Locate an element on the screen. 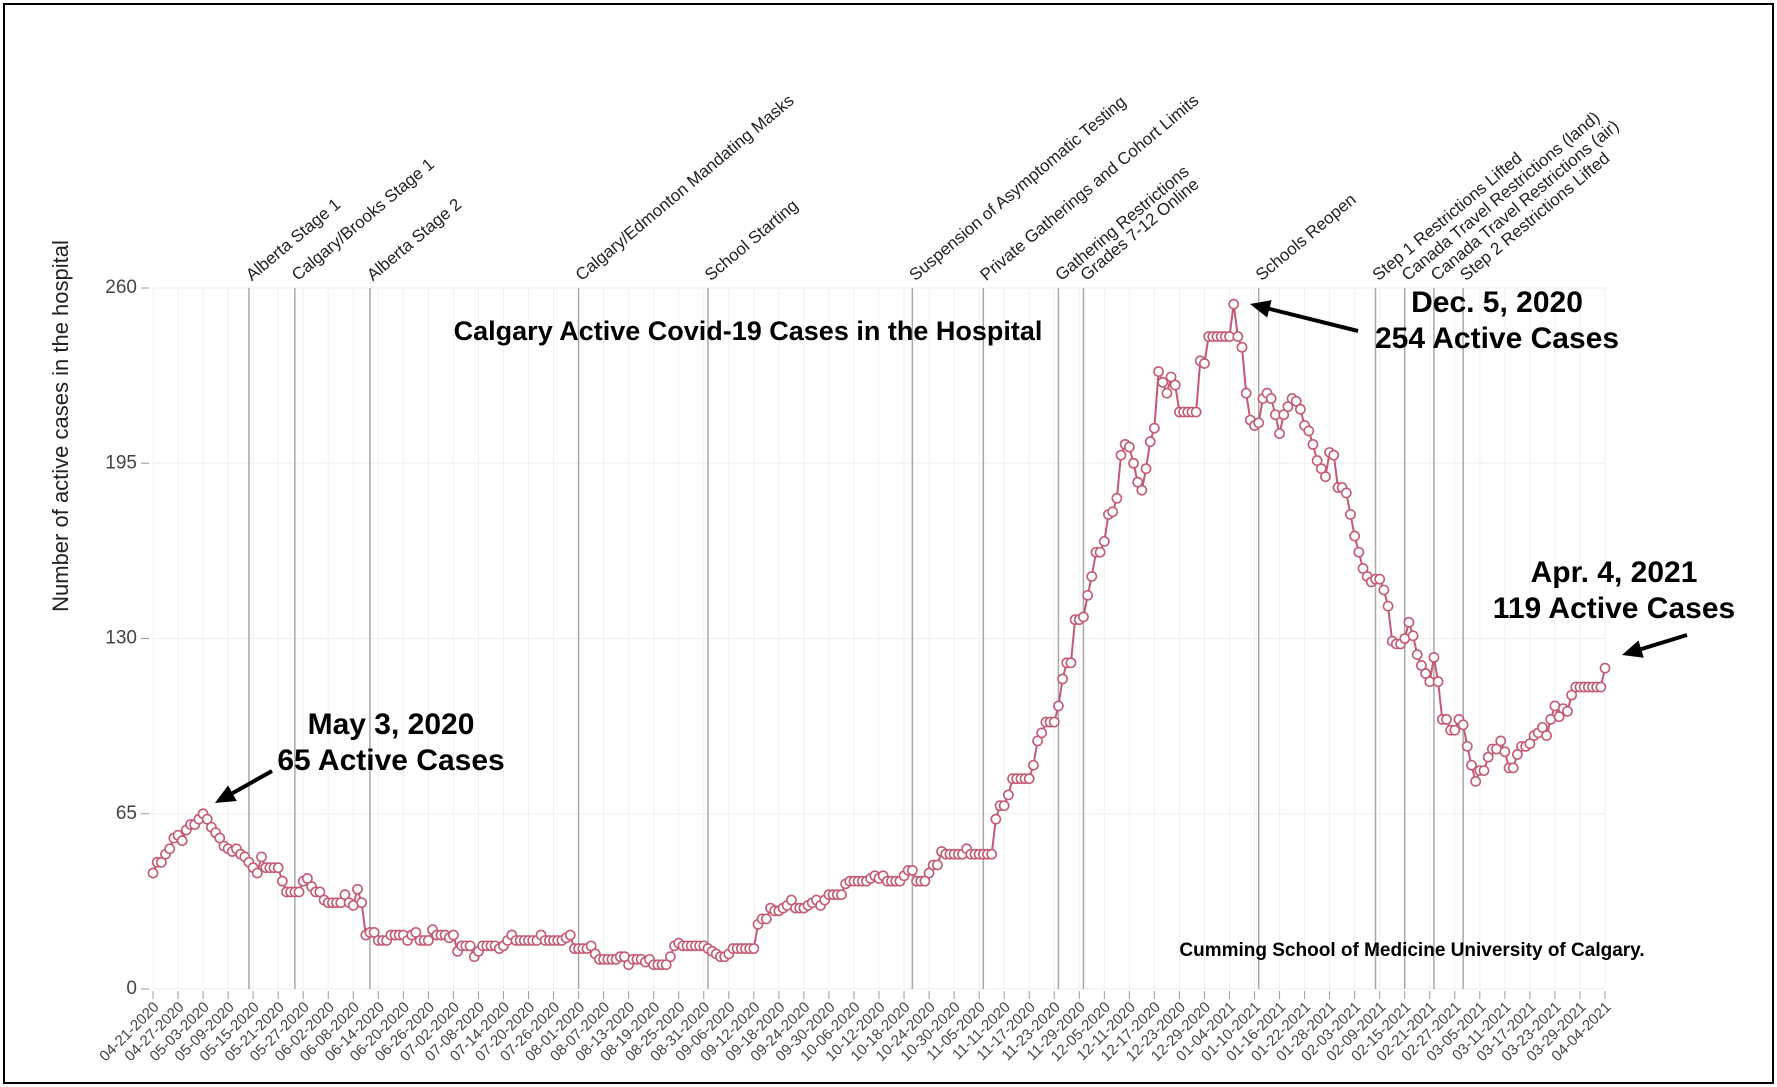 This screenshot has height=1087, width=1777. y-tick-label: 195 is located at coordinates (121, 462).